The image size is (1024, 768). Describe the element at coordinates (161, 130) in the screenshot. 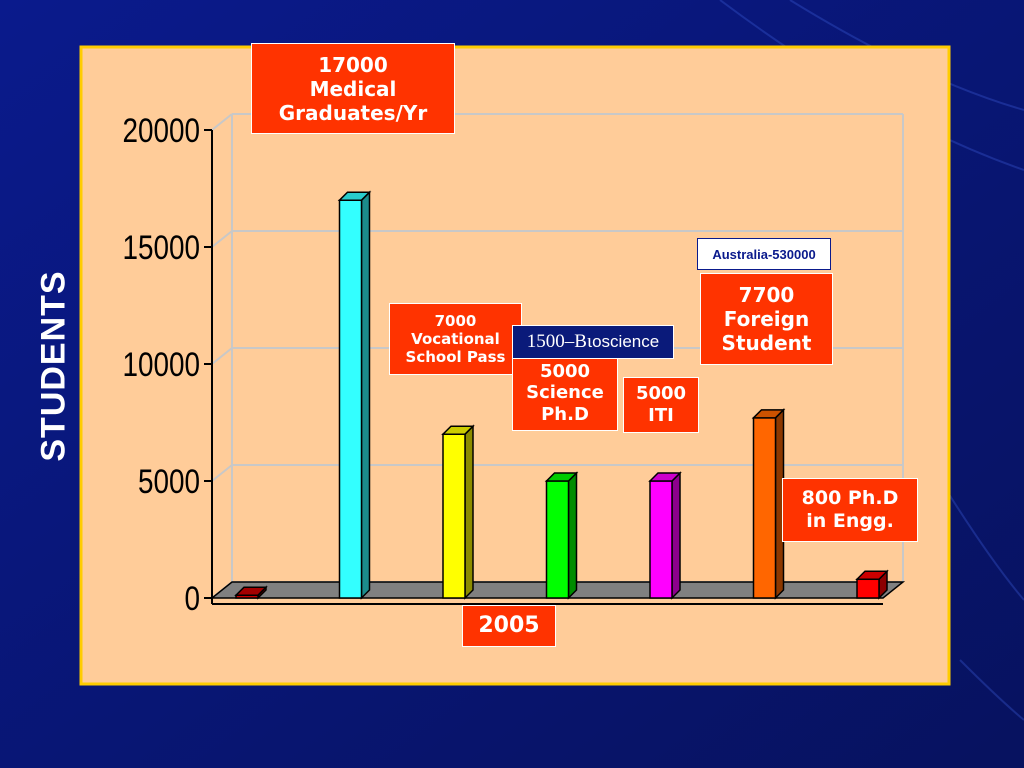

I see `y-tick-label-4: 20000` at that location.